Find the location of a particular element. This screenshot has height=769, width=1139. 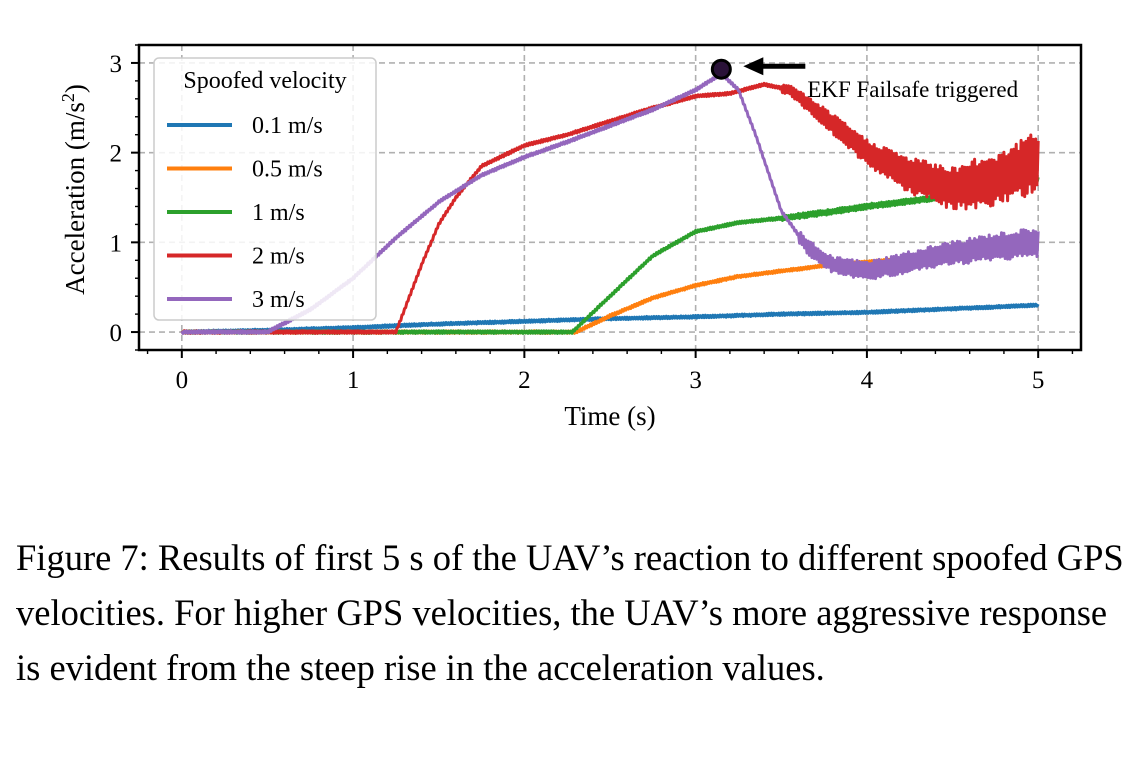

legend-label: 0.1 m/s is located at coordinates (287, 126).